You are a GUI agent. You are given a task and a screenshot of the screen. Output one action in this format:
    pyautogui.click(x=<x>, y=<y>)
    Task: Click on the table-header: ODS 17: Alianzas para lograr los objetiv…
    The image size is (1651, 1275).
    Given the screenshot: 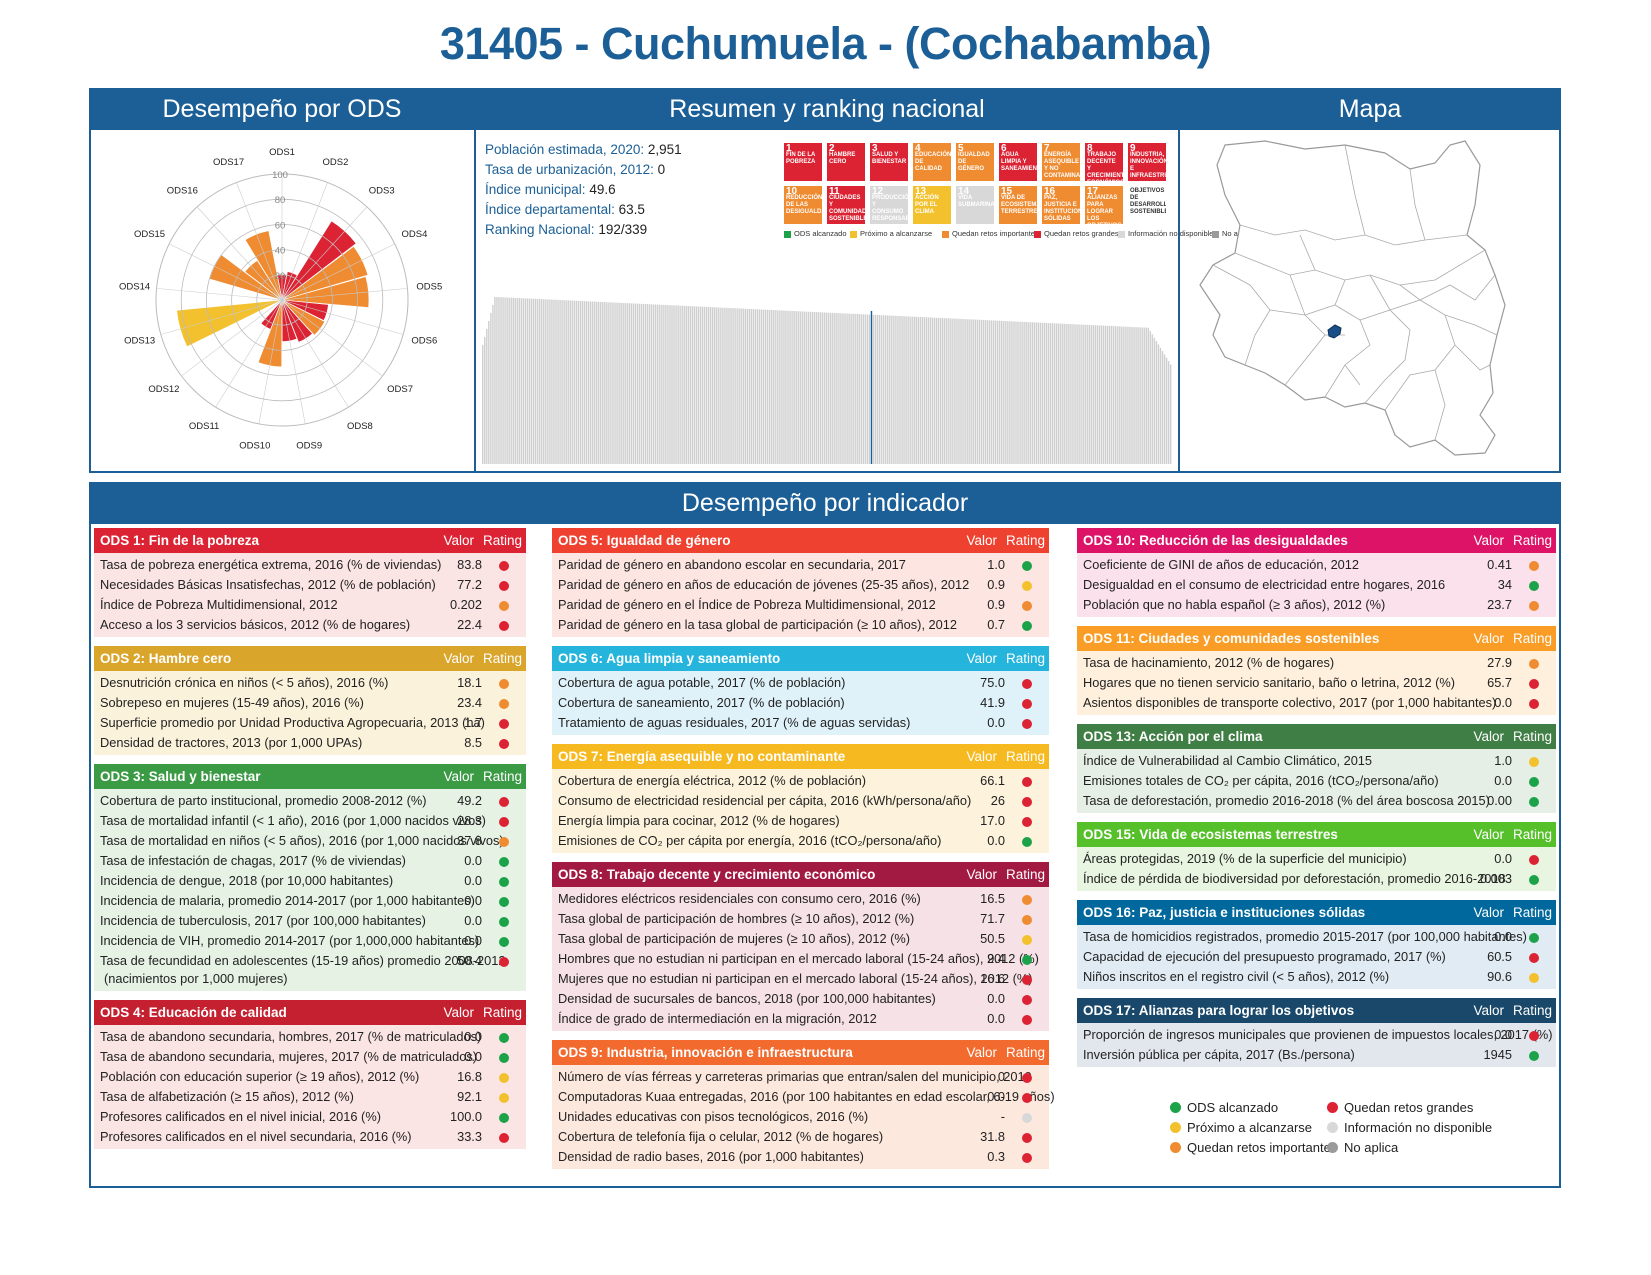 What is the action you would take?
    pyautogui.click(x=1316, y=1010)
    